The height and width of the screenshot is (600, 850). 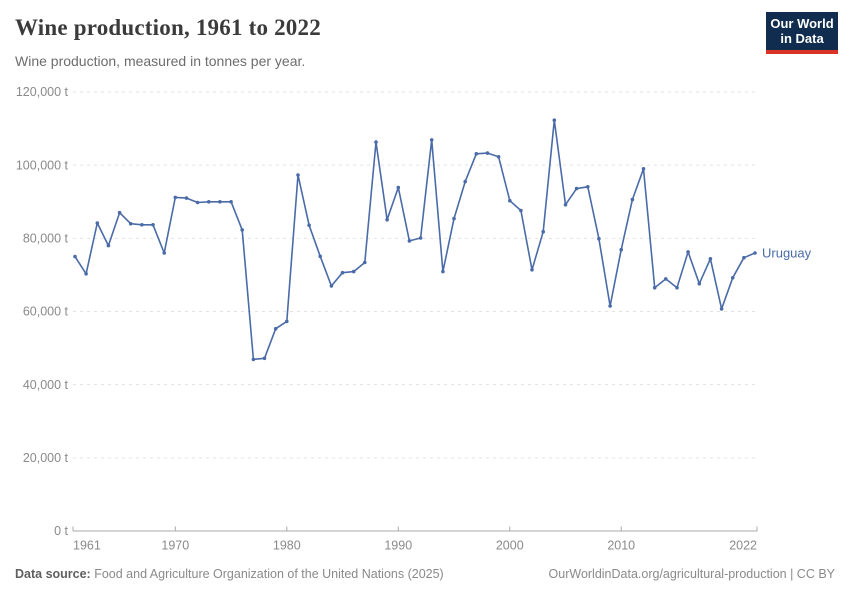 I want to click on x-axis-tick-label: 2022, so click(x=743, y=546).